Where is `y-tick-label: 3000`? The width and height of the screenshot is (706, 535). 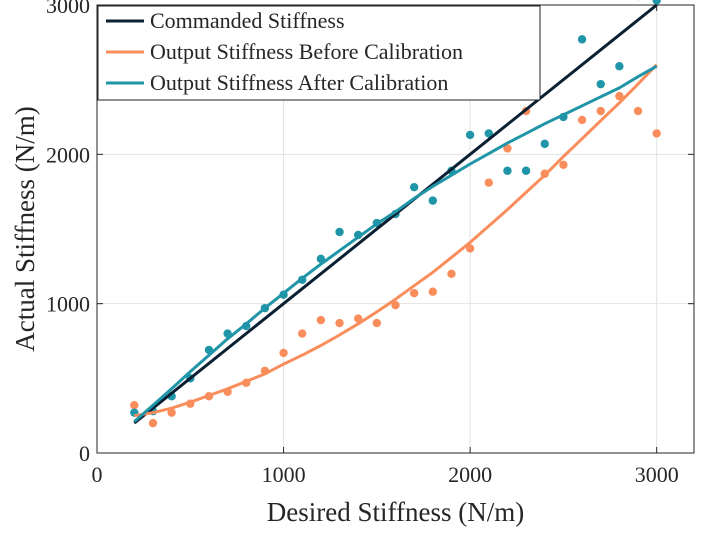
y-tick-label: 3000 is located at coordinates (68, 9).